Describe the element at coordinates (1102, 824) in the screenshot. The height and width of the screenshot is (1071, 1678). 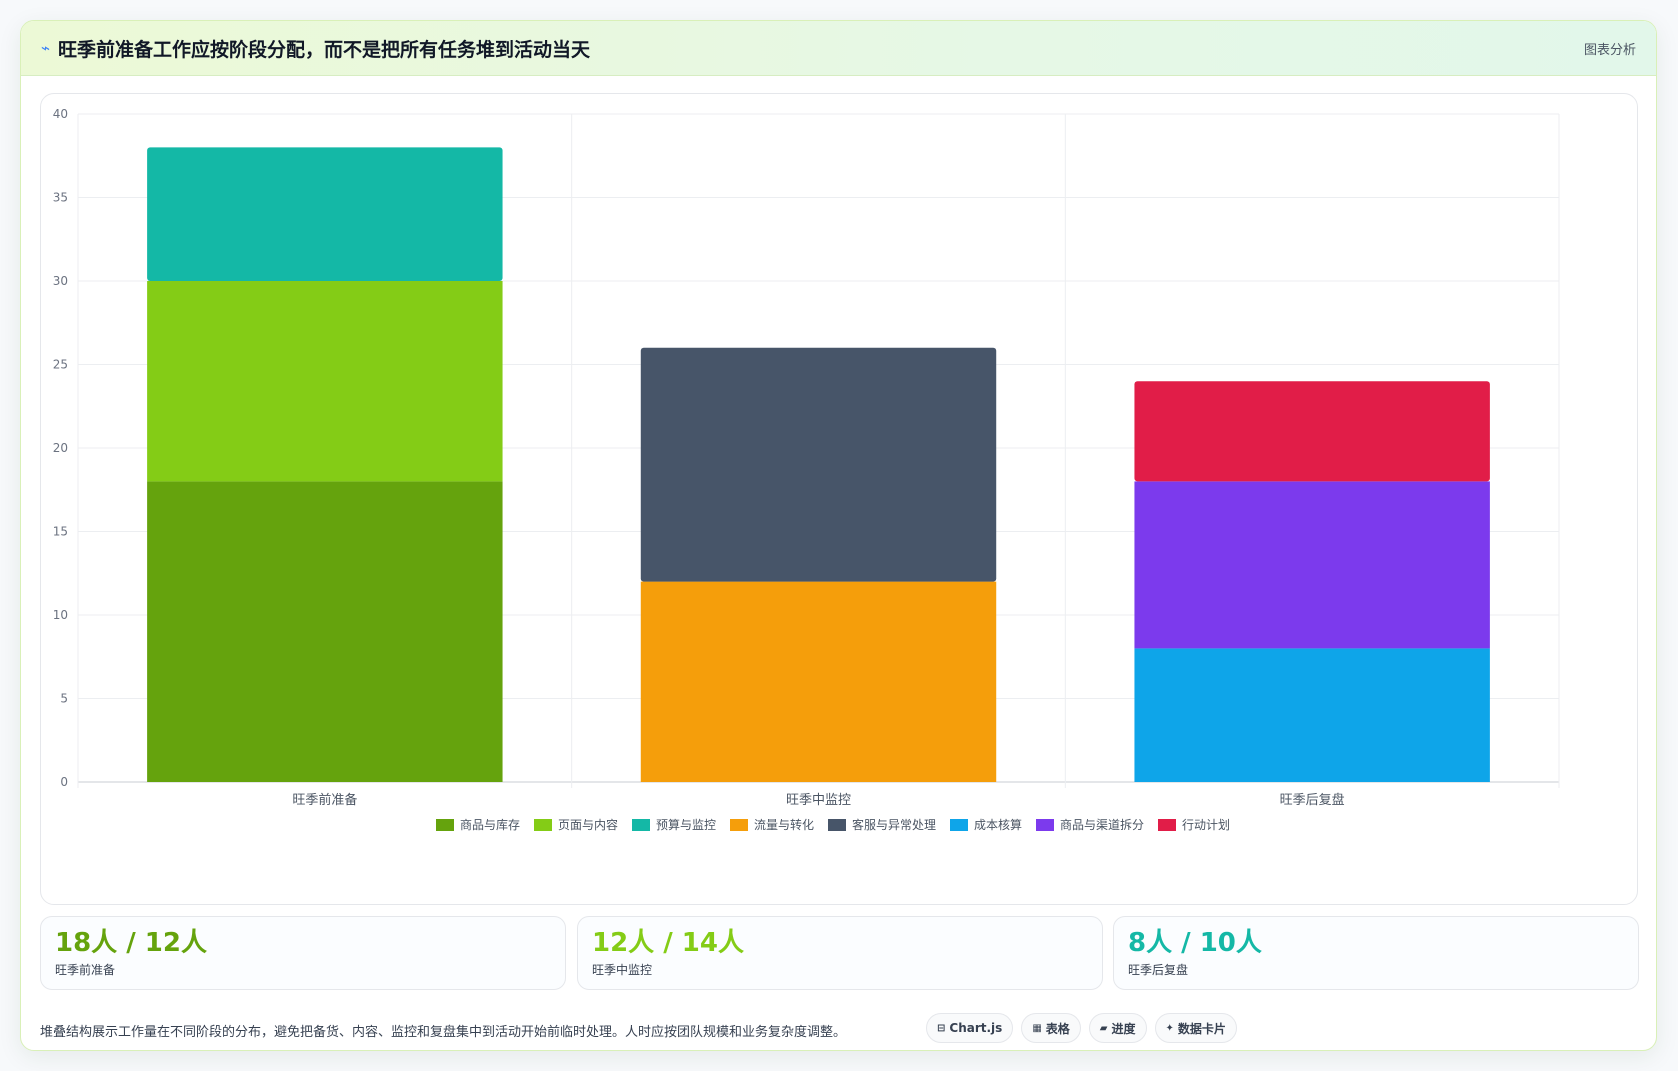
I see `legend-label: 商品与渠道拆分` at that location.